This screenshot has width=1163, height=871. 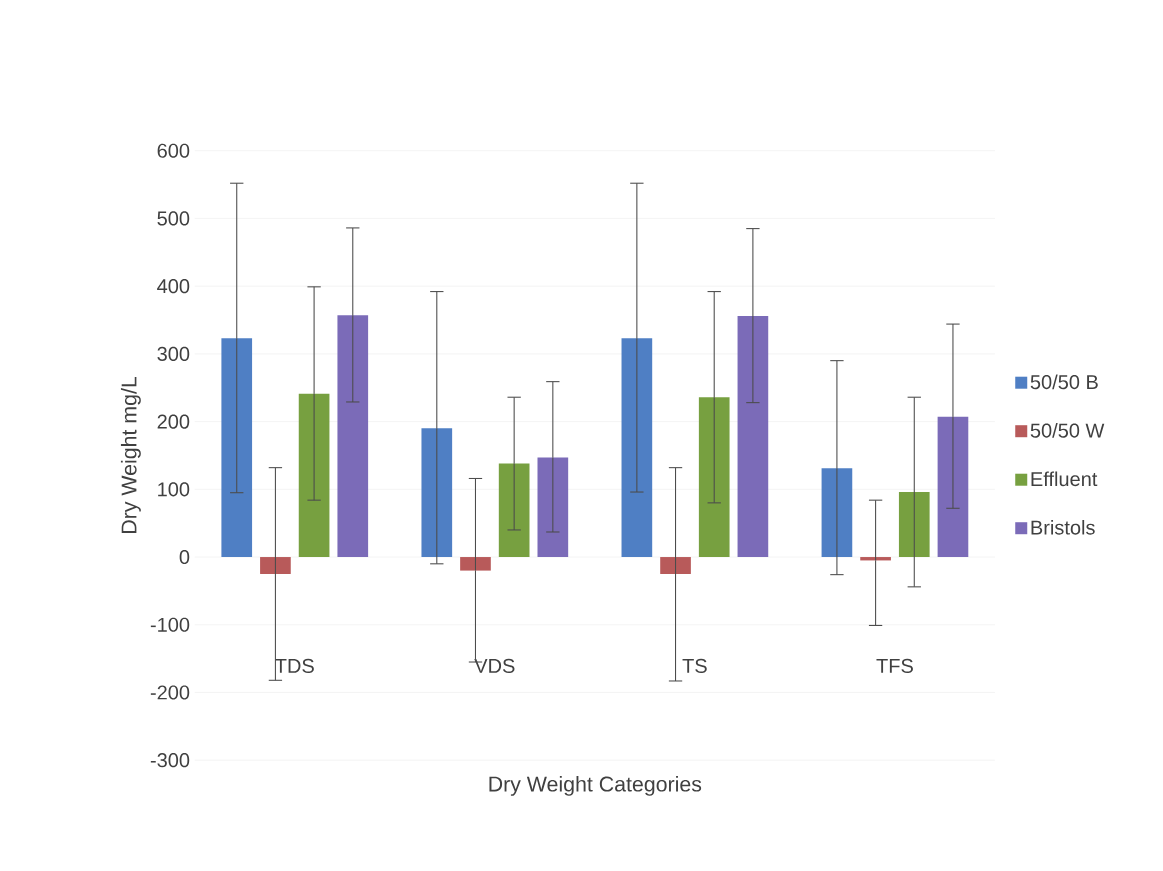 I want to click on legend-label: 50/50 B, so click(x=1064, y=382).